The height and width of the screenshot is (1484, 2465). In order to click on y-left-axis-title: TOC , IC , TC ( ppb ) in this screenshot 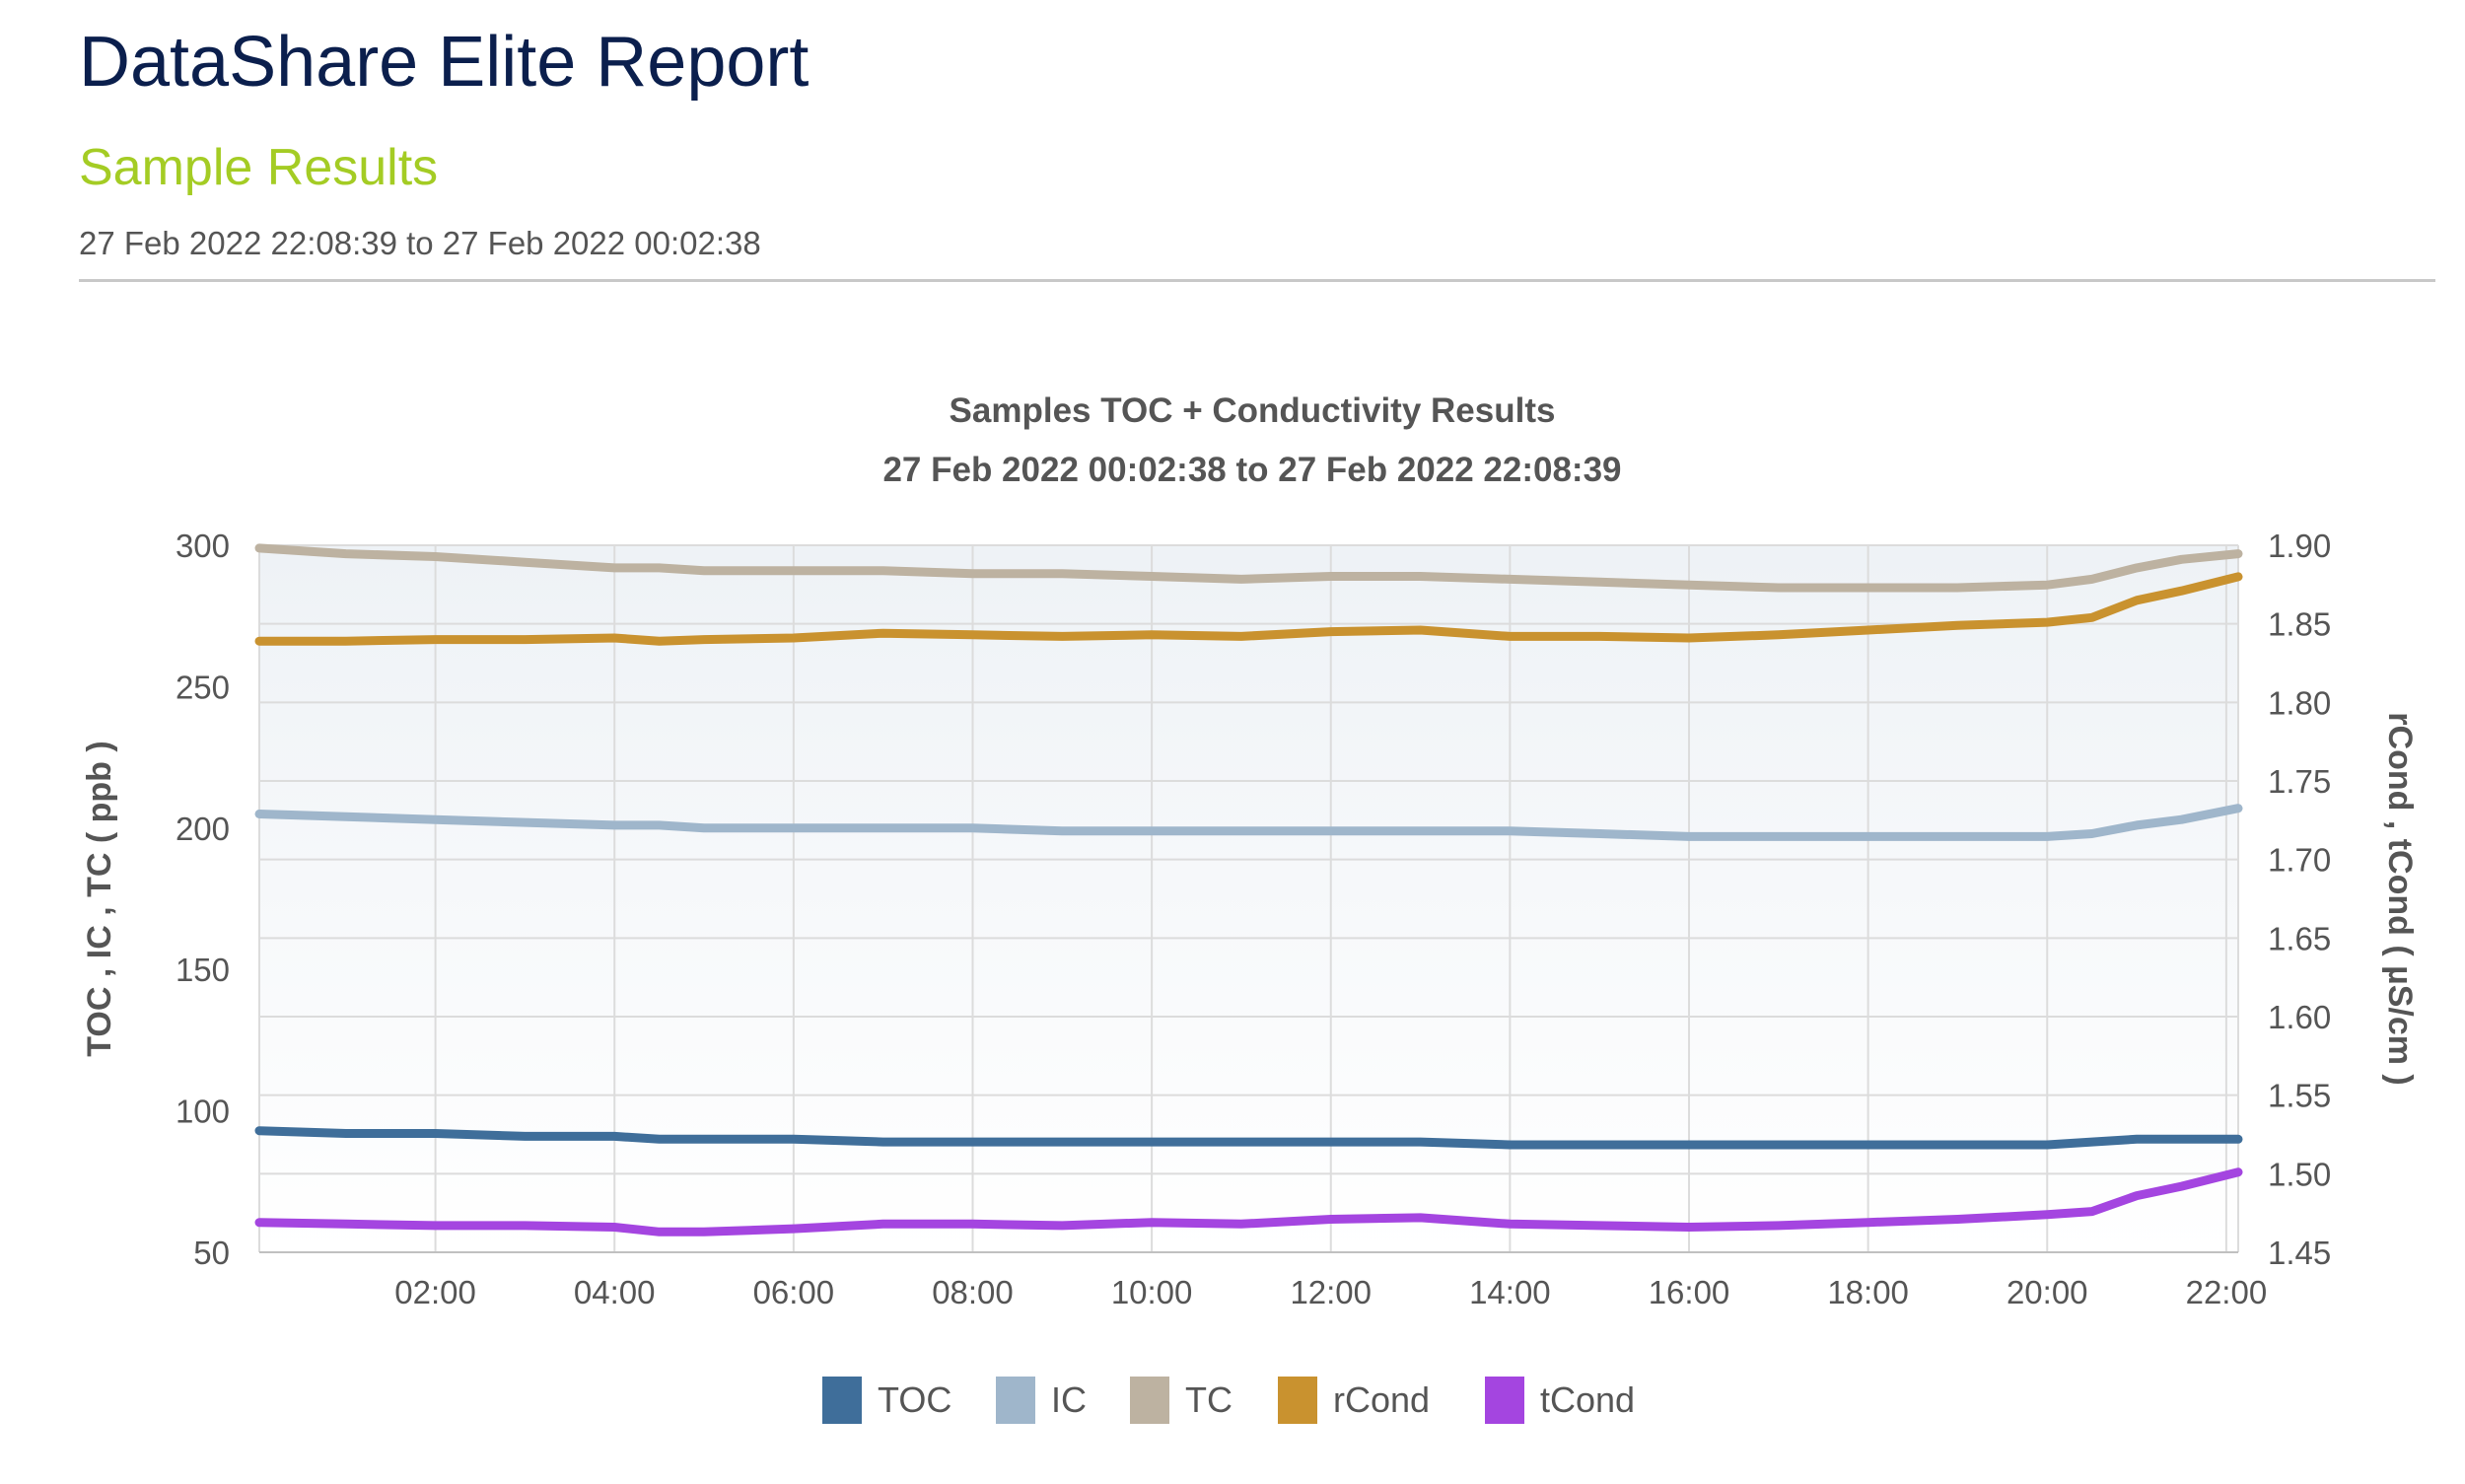, I will do `click(99, 898)`.